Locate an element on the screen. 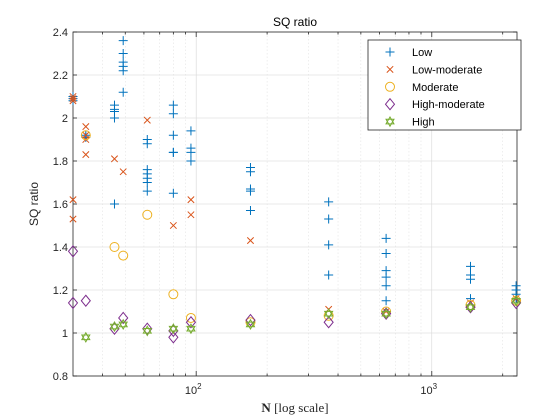 This screenshot has height=420, width=560. x-axis-label: N [log scale] is located at coordinates (294, 407).